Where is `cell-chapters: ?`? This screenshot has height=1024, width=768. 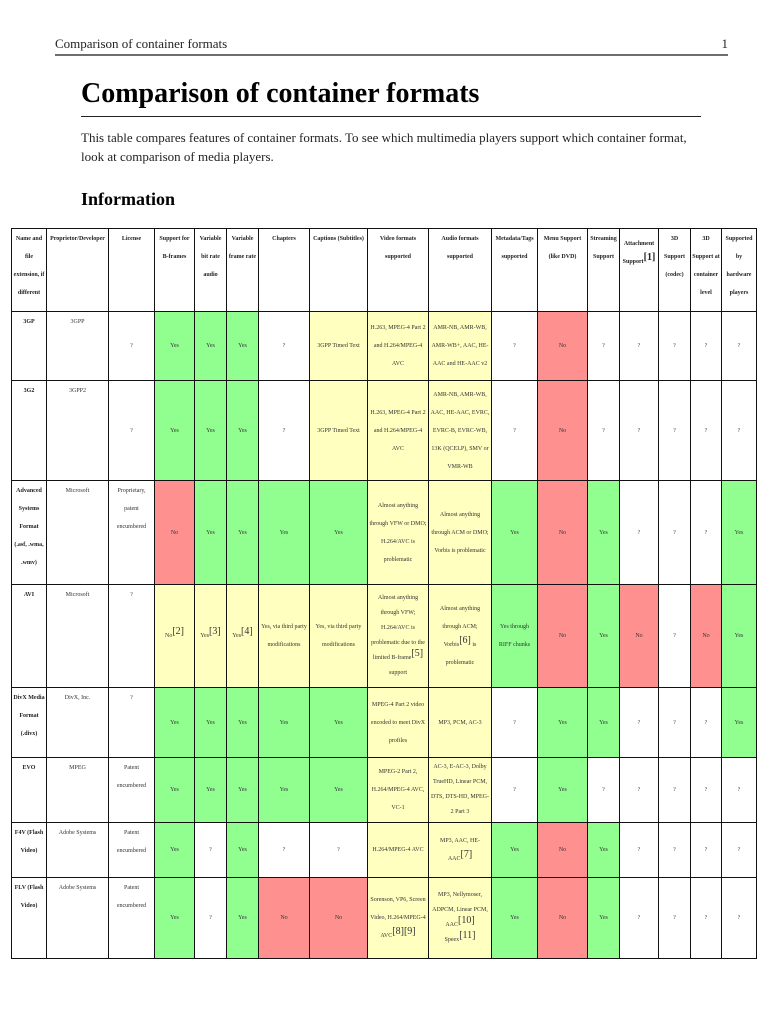 cell-chapters: ? is located at coordinates (284, 850).